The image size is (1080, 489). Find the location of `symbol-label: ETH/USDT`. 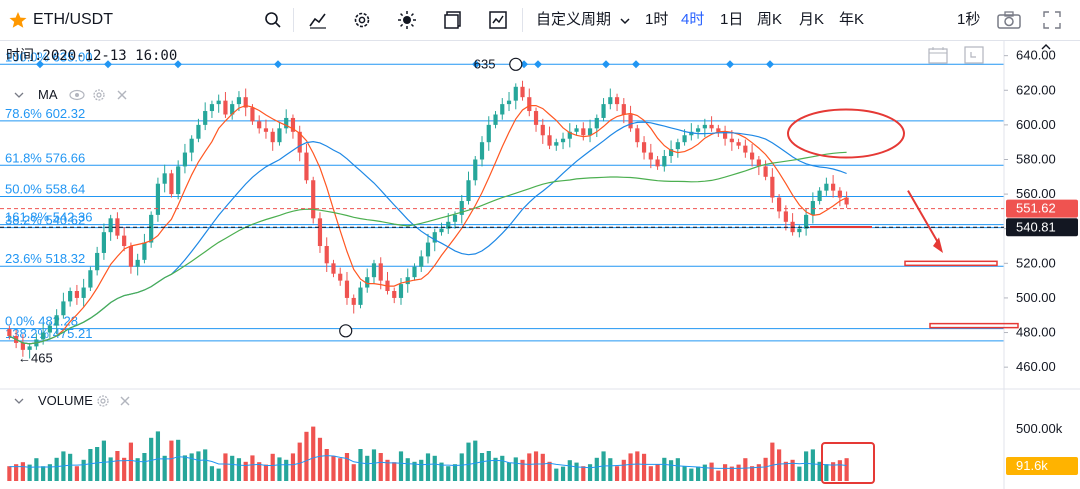

symbol-label: ETH/USDT is located at coordinates (73, 19).